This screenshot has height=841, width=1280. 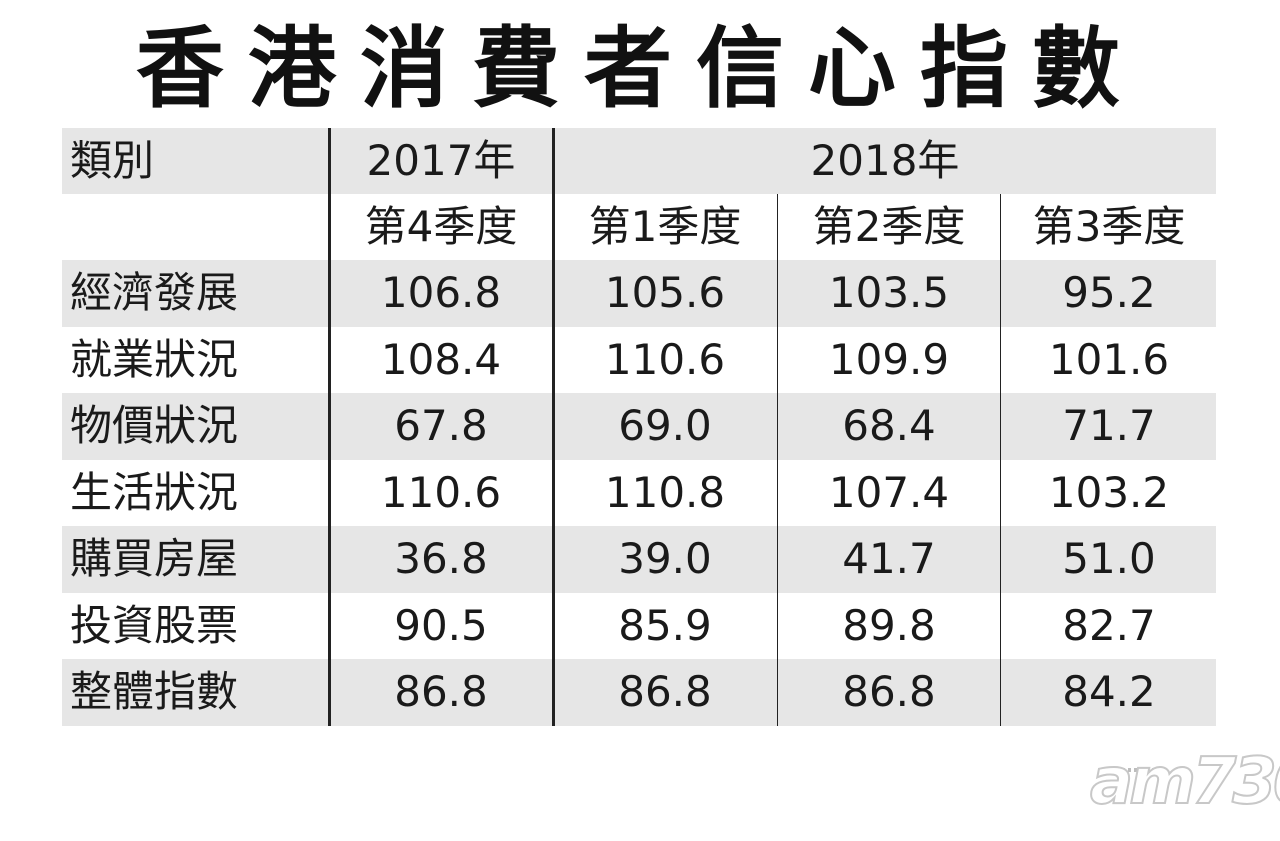 What do you see at coordinates (885, 160) in the screenshot?
I see `header-year-2018: 2018年` at bounding box center [885, 160].